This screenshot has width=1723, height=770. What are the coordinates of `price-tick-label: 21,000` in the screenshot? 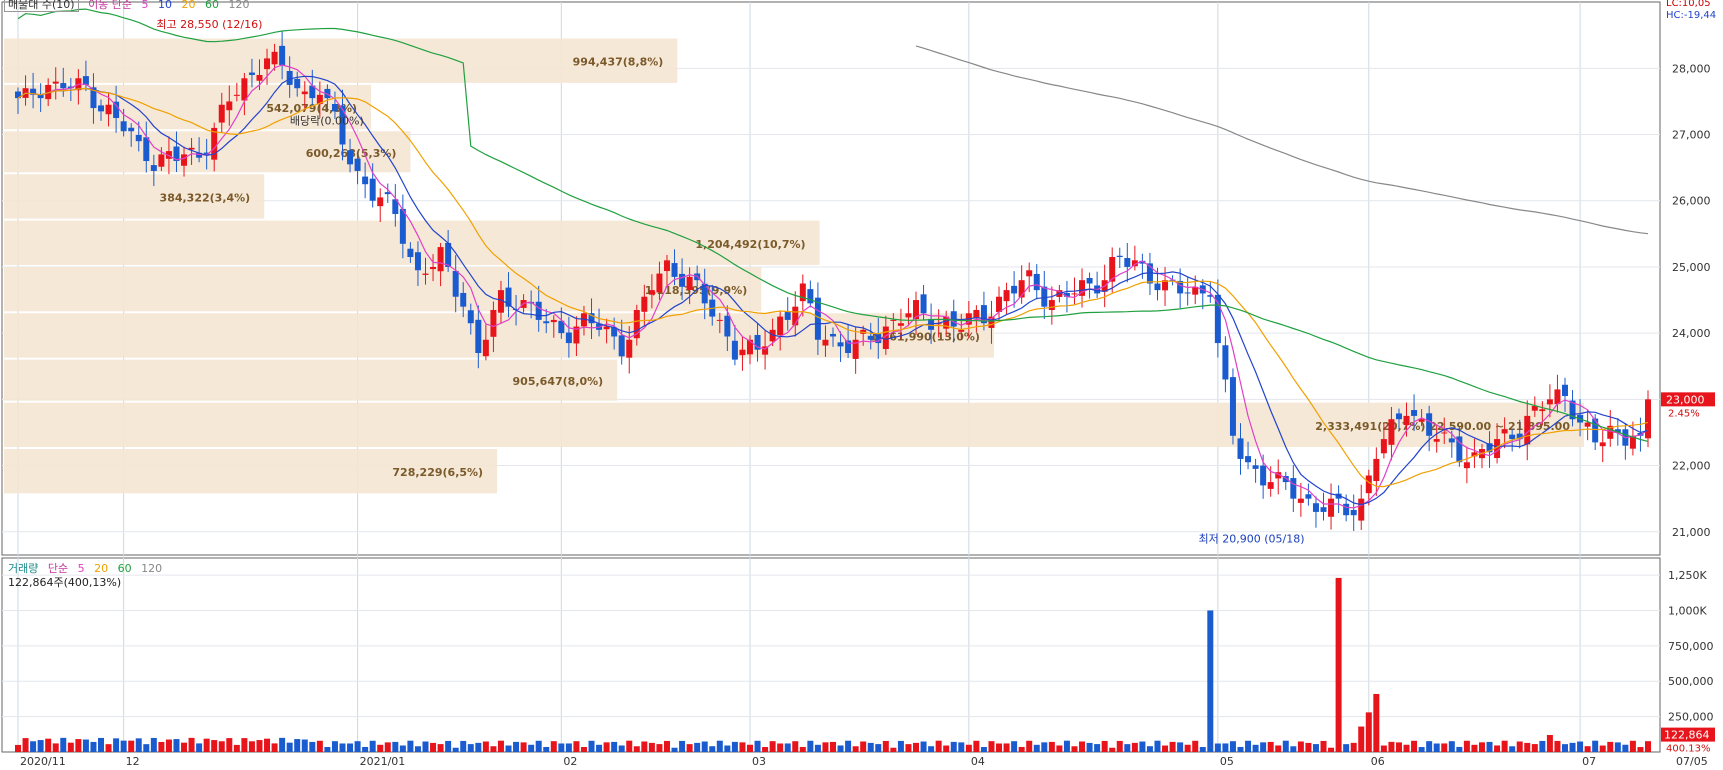 It's located at (1691, 532).